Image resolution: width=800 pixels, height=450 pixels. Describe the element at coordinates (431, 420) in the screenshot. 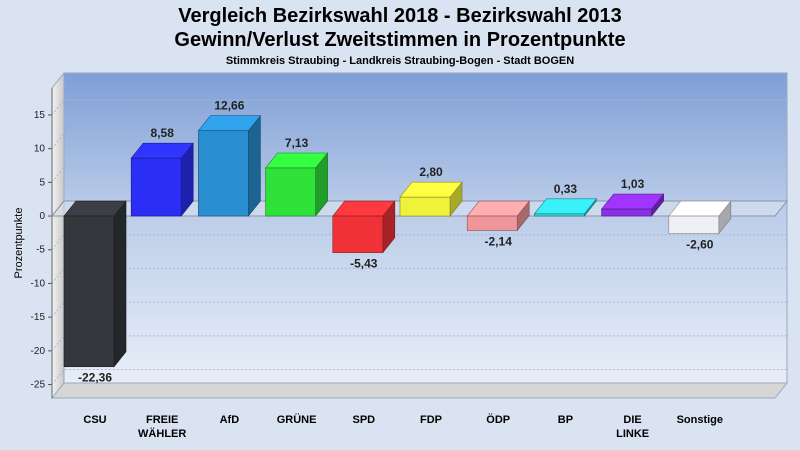

I see `x-tick-label: FDP` at that location.